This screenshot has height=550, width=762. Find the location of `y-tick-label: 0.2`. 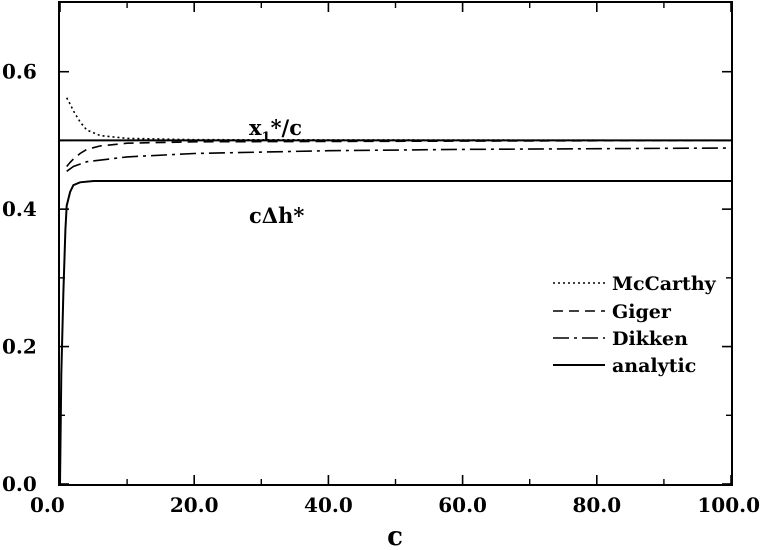

y-tick-label: 0.2 is located at coordinates (19, 347).